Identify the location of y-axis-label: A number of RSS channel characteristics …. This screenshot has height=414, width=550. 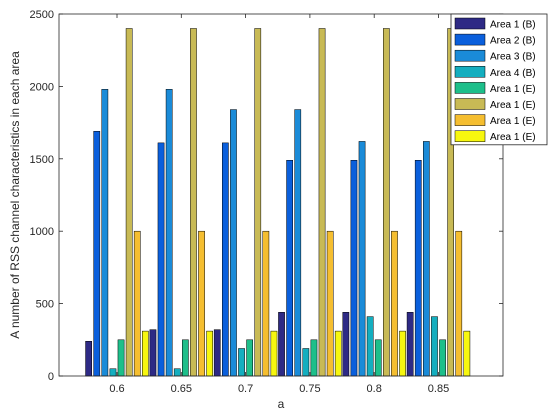
(15, 195).